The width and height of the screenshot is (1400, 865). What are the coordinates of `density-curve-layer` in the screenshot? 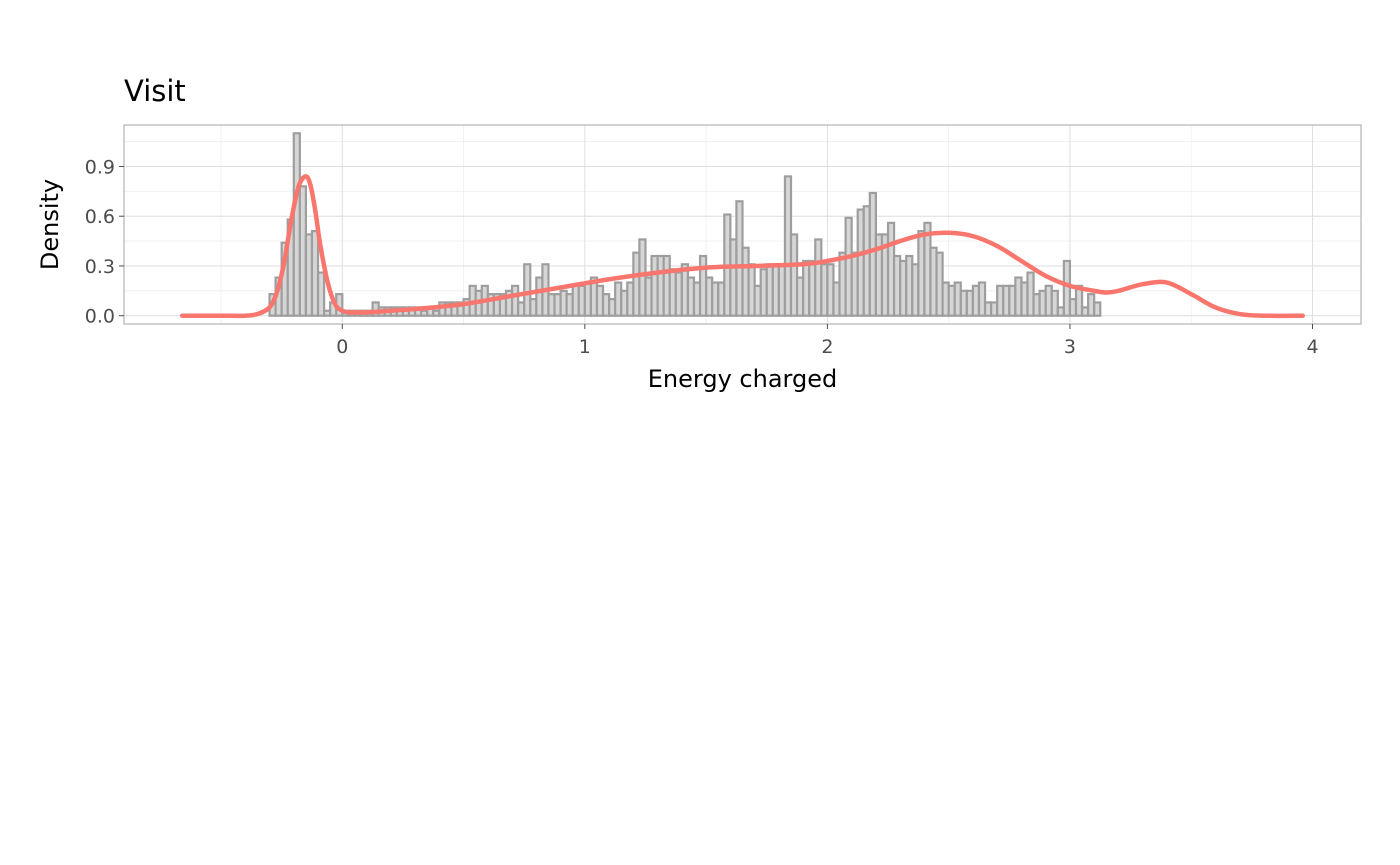 It's located at (742, 246).